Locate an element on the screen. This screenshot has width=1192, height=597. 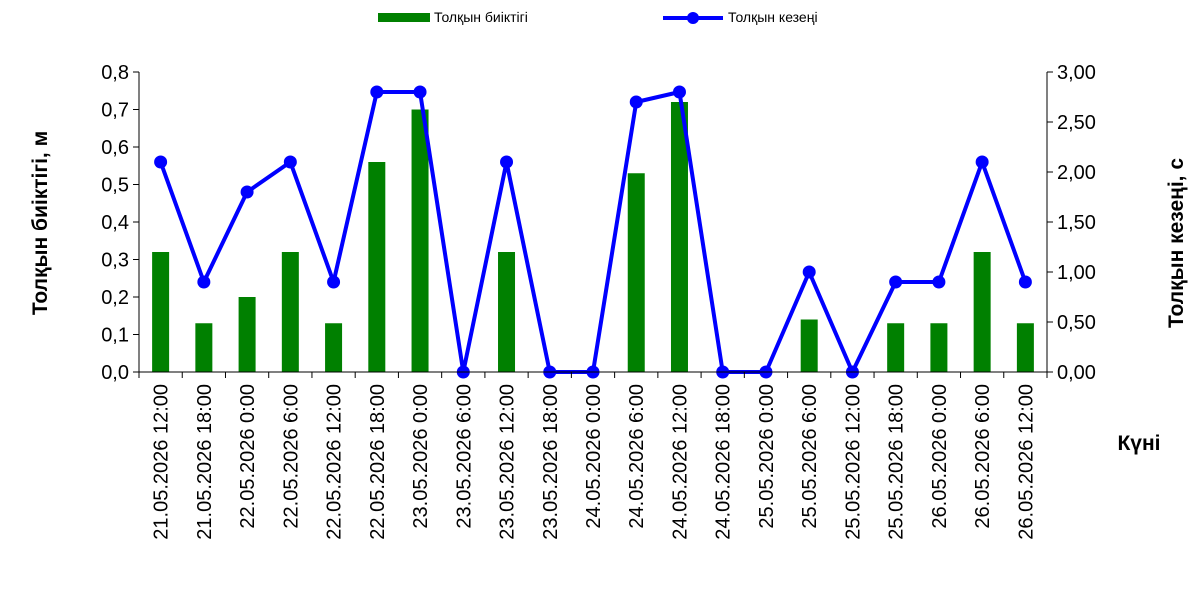
right-tick-label: 2,00 is located at coordinates (1076, 173).